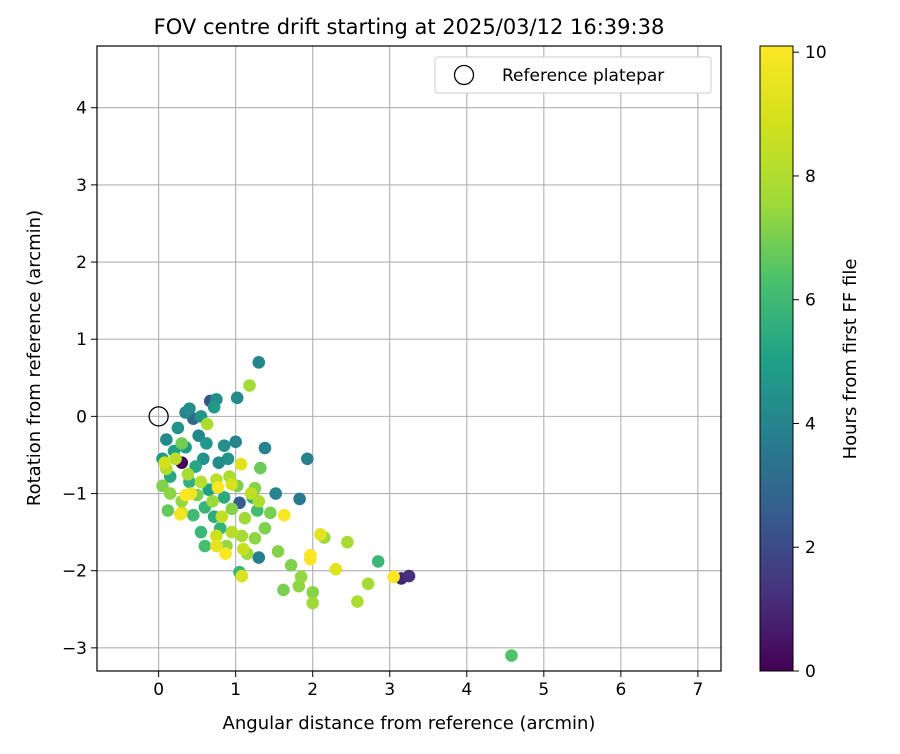 This screenshot has width=900, height=754. Describe the element at coordinates (81, 417) in the screenshot. I see `y-tick-label: 0` at that location.